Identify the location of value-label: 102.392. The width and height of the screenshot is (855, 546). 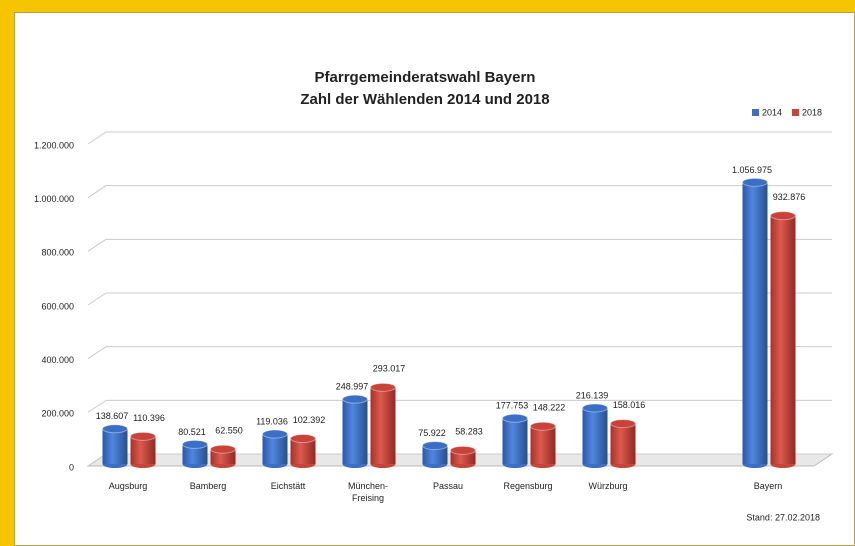
(309, 420).